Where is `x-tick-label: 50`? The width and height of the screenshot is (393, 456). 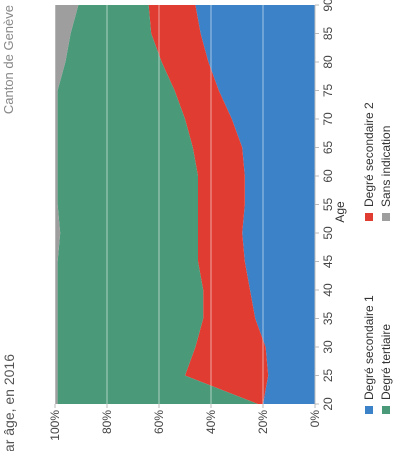
x-tick-label: 50 is located at coordinates (328, 233).